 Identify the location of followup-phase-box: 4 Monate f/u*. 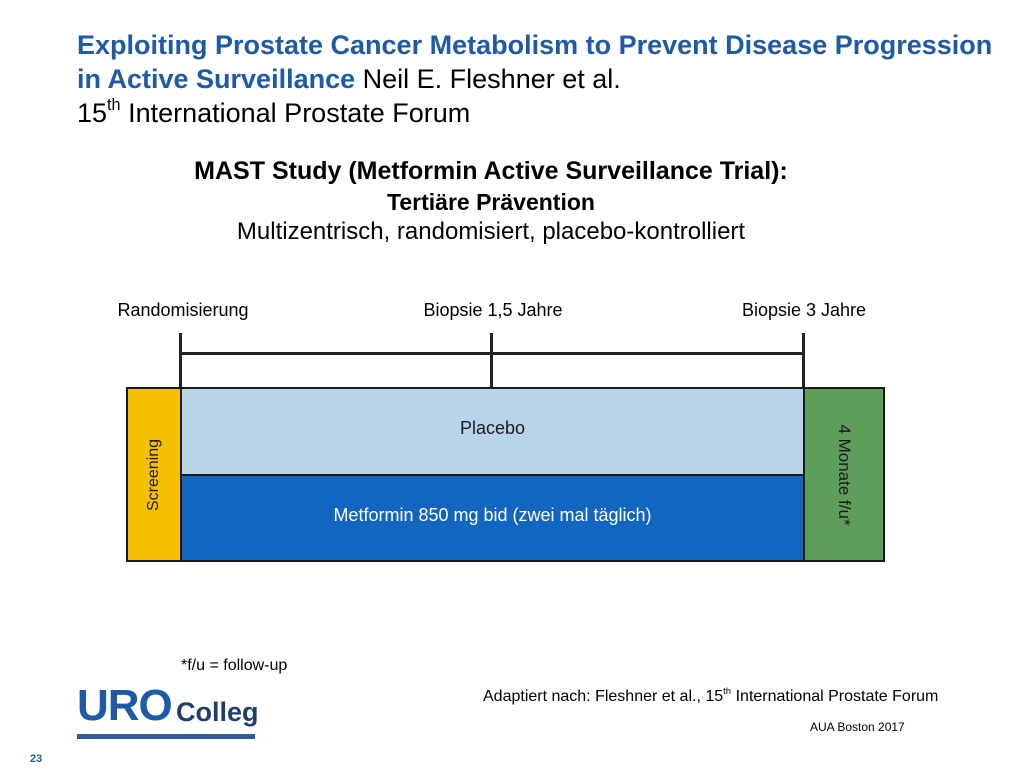
(844, 474).